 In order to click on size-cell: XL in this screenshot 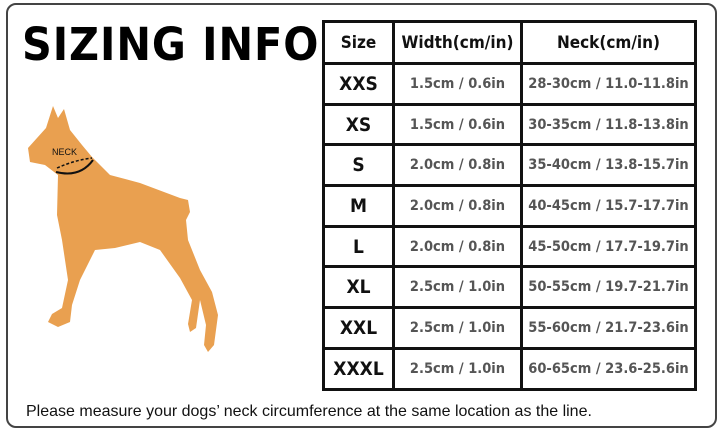, I will do `click(358, 287)`.